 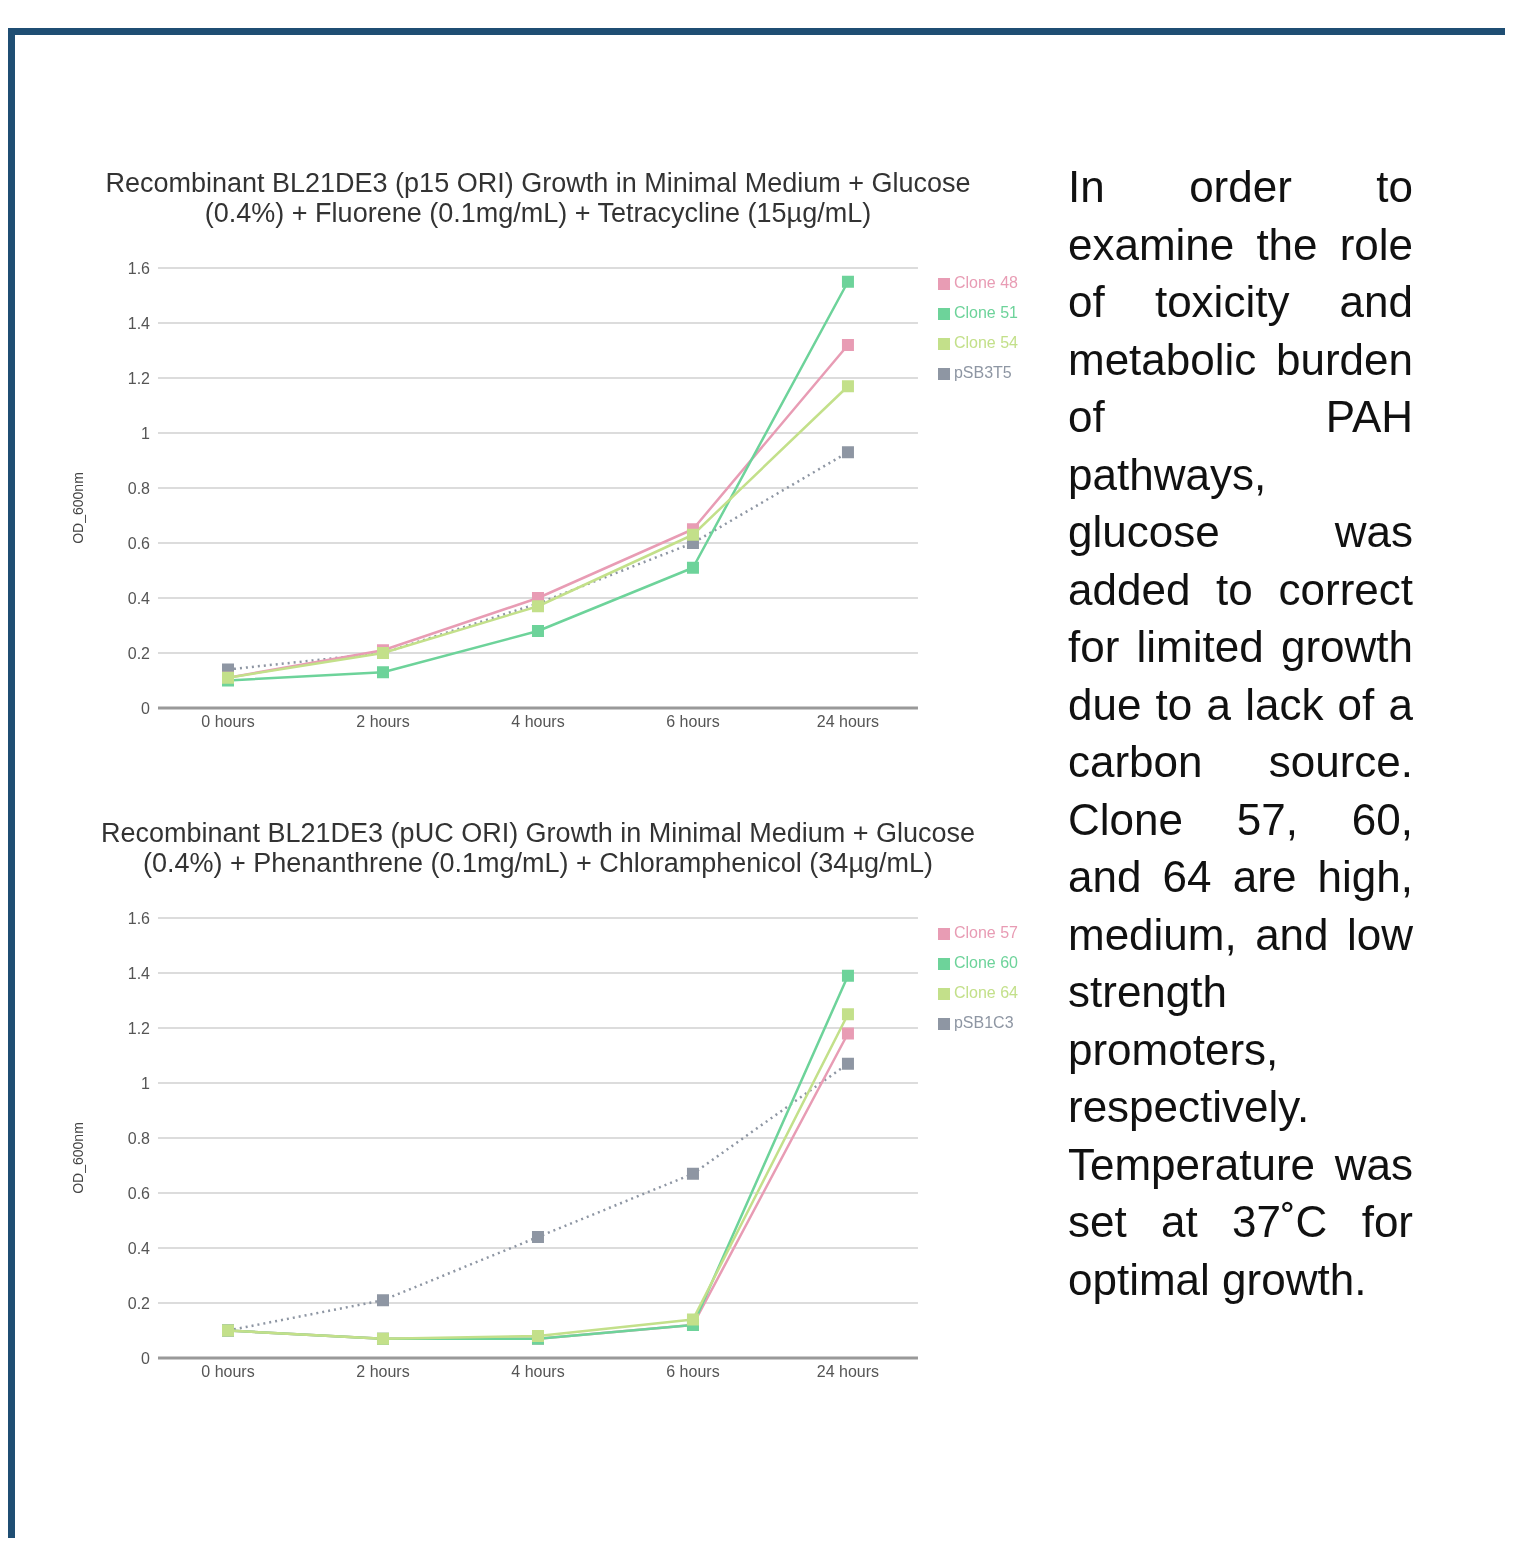 I want to click on legend-label: Clone 51, so click(x=985, y=312).